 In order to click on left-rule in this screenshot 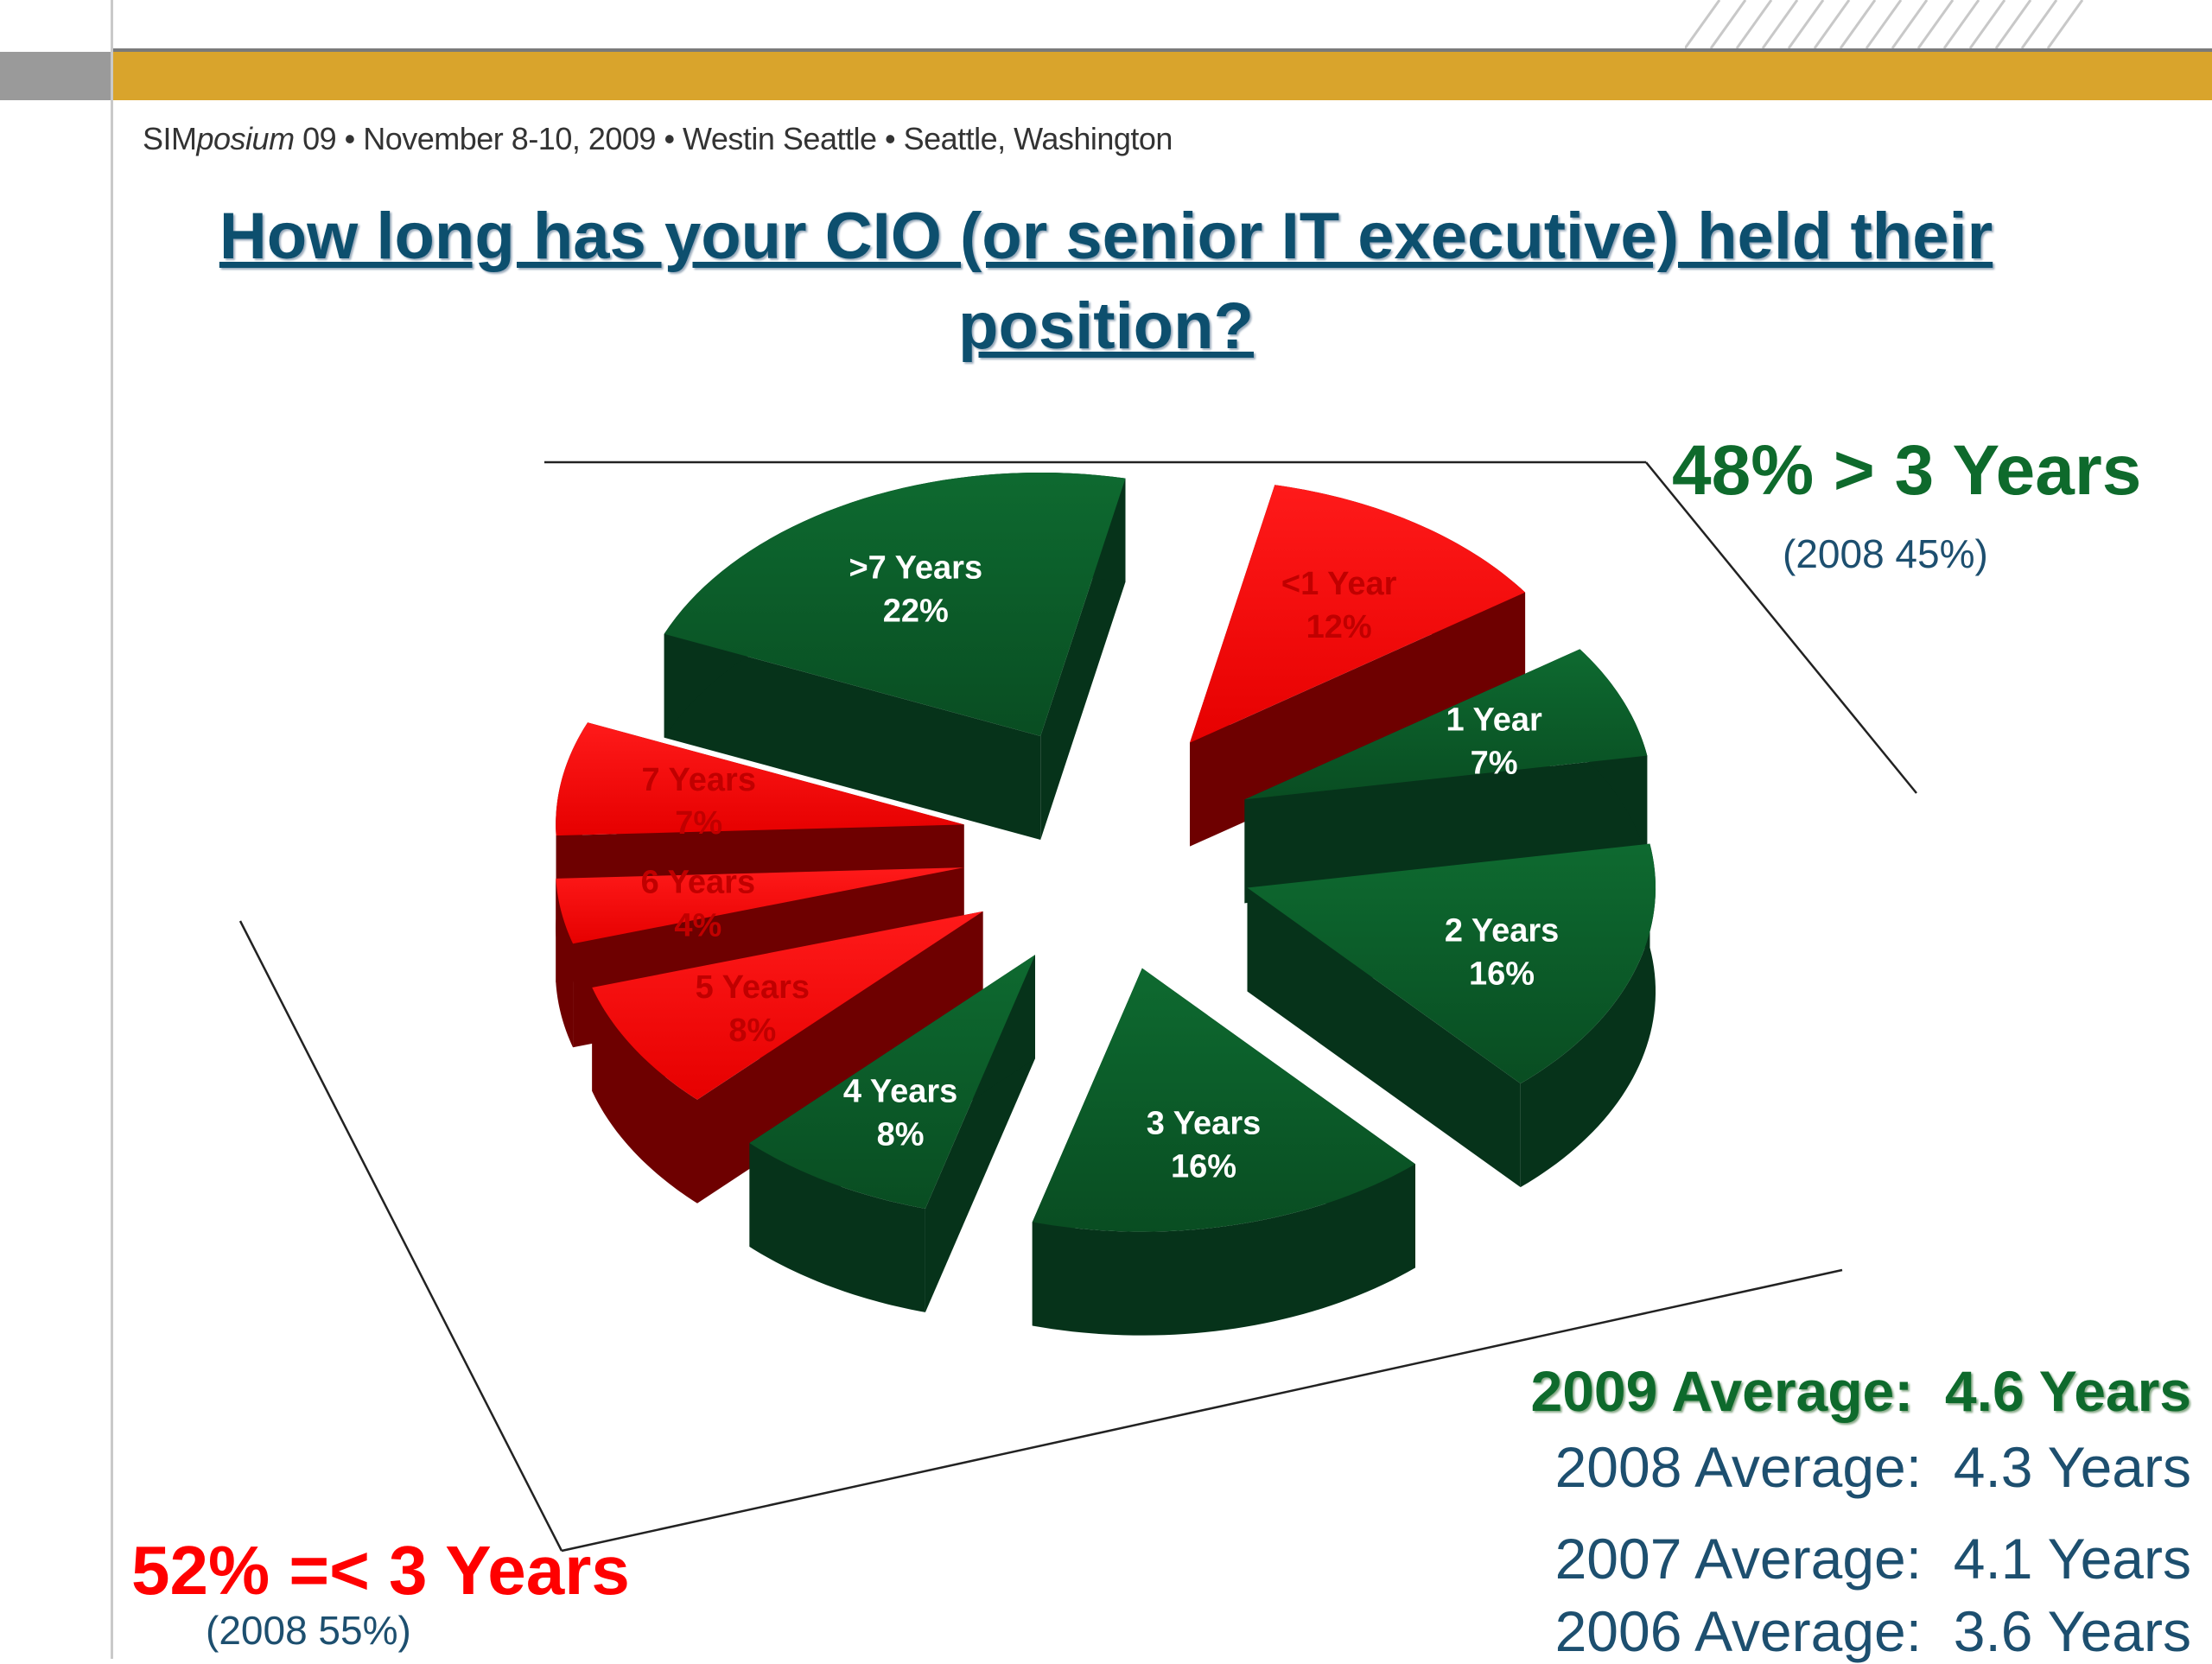, I will do `click(112, 829)`.